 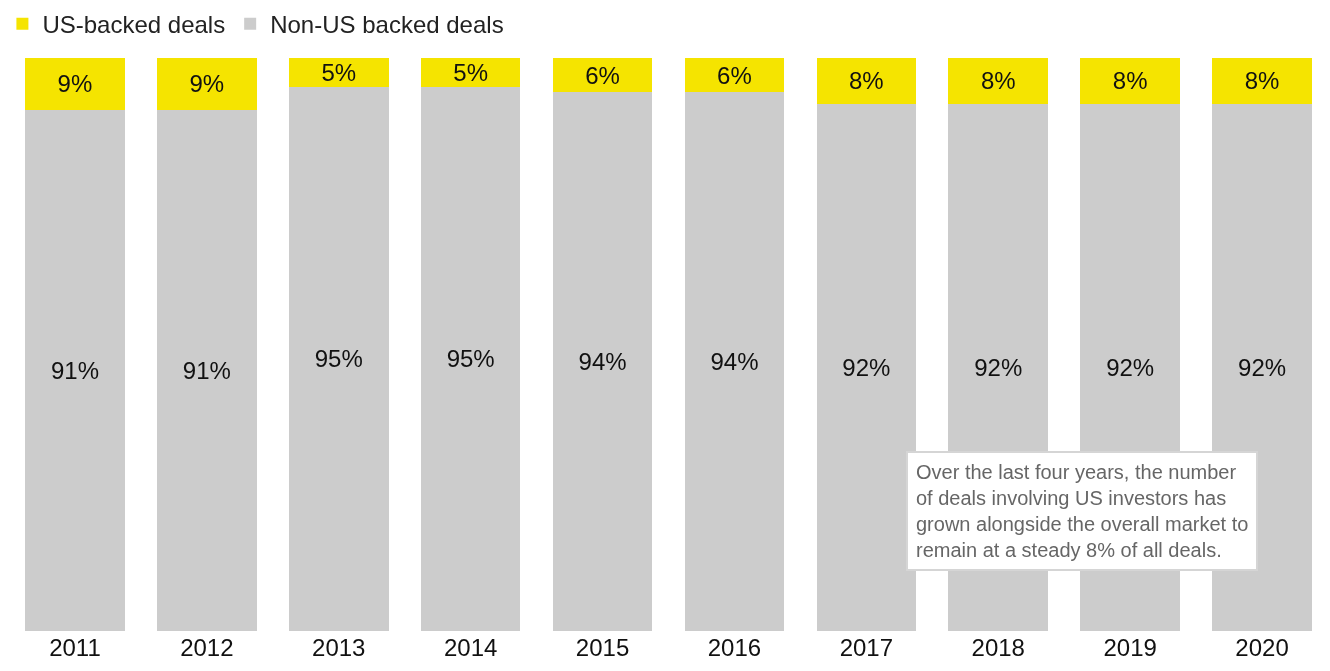 What do you see at coordinates (866, 647) in the screenshot?
I see `x-tick-label: 2017` at bounding box center [866, 647].